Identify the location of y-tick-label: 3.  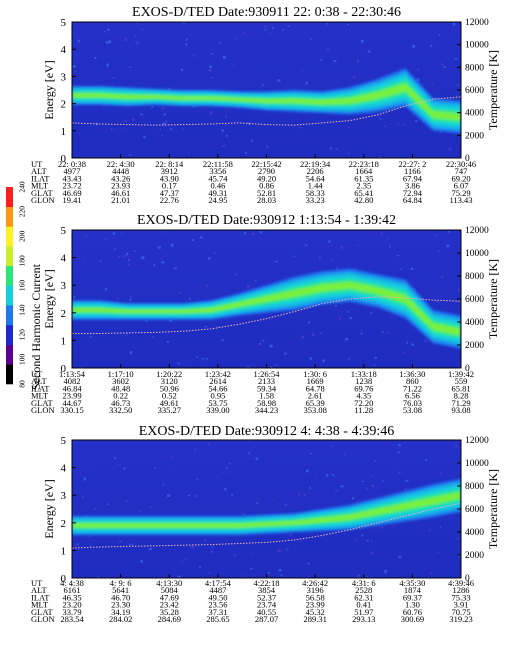
(64, 286).